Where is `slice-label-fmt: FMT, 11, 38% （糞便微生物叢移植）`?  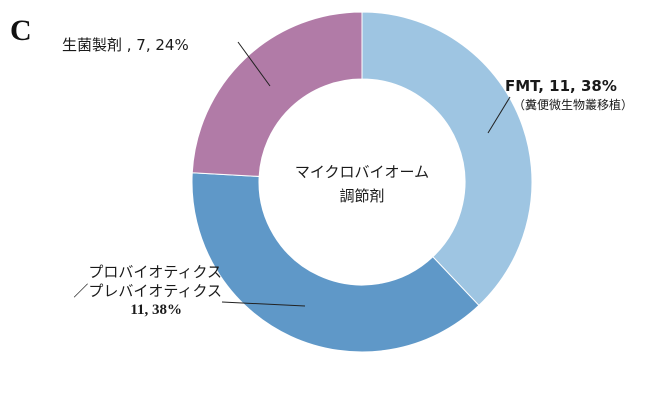
slice-label-fmt: FMT, 11, 38% （糞便微生物叢移植） is located at coordinates (569, 96).